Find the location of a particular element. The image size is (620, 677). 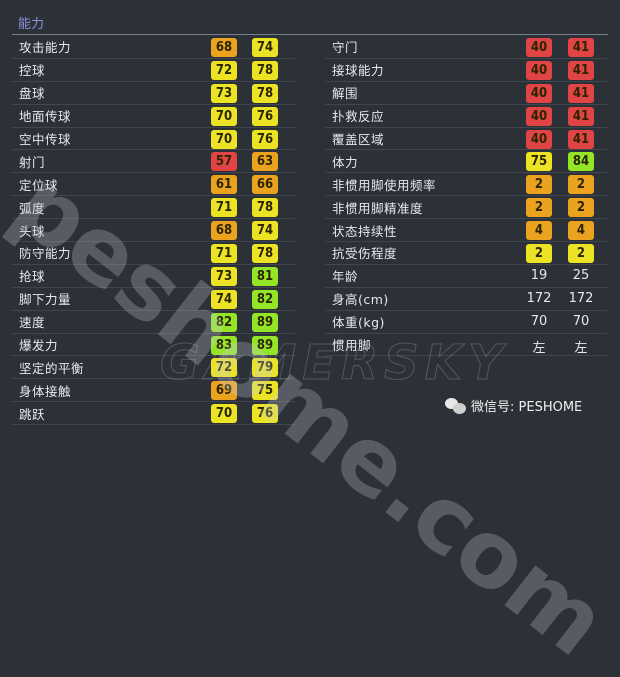

wechat-icon is located at coordinates (456, 405).